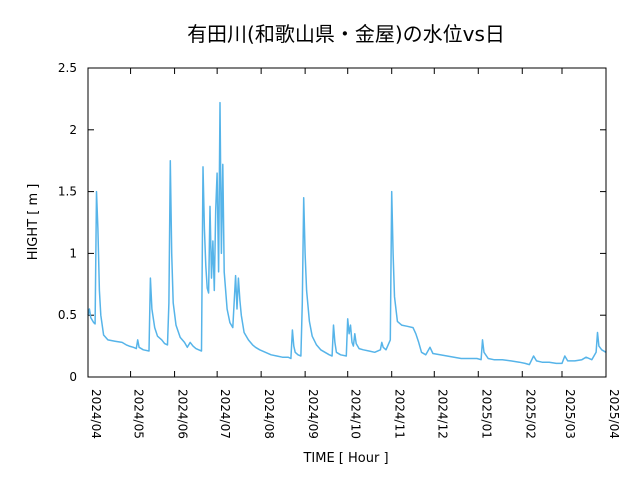 Image resolution: width=640 pixels, height=480 pixels. Describe the element at coordinates (486, 414) in the screenshot. I see `x-tick-label: 2025/01` at that location.